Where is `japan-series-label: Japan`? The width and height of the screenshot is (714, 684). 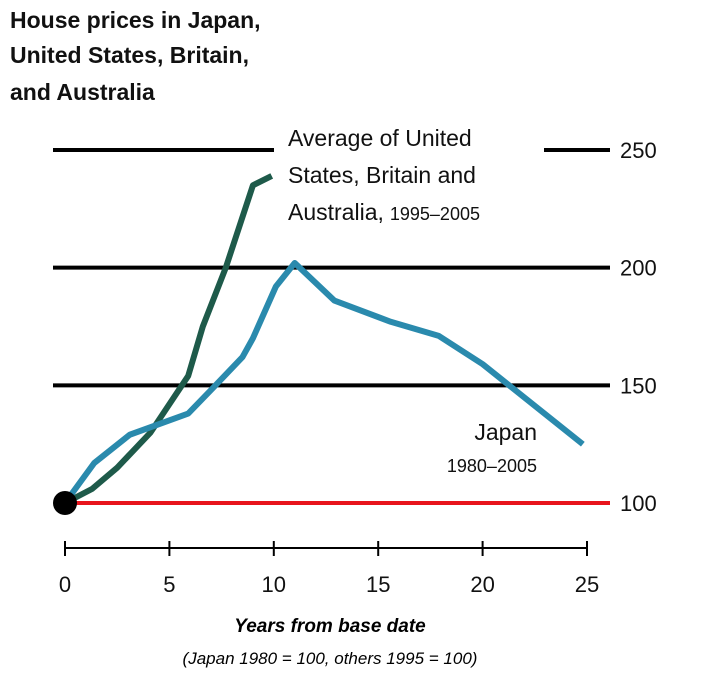 japan-series-label: Japan is located at coordinates (505, 432).